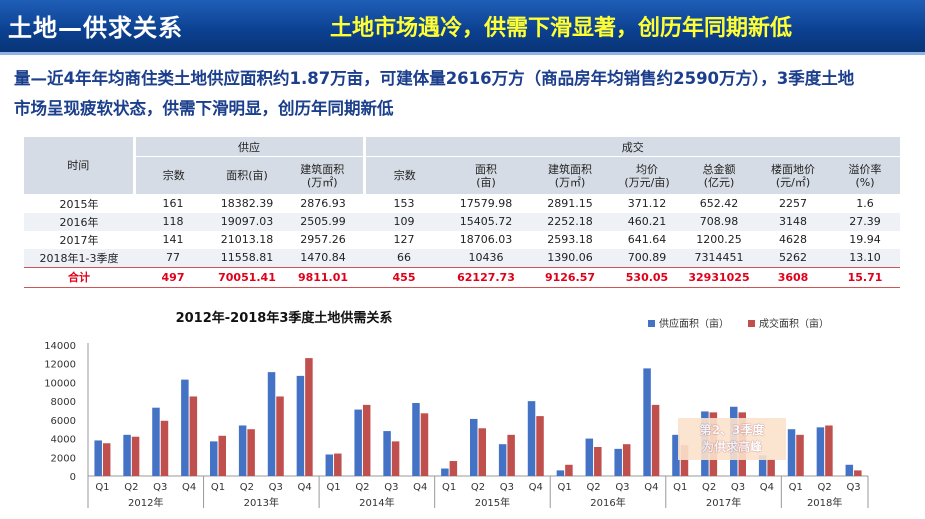  Describe the element at coordinates (793, 203) in the screenshot. I see `table-cell: 2257` at that location.